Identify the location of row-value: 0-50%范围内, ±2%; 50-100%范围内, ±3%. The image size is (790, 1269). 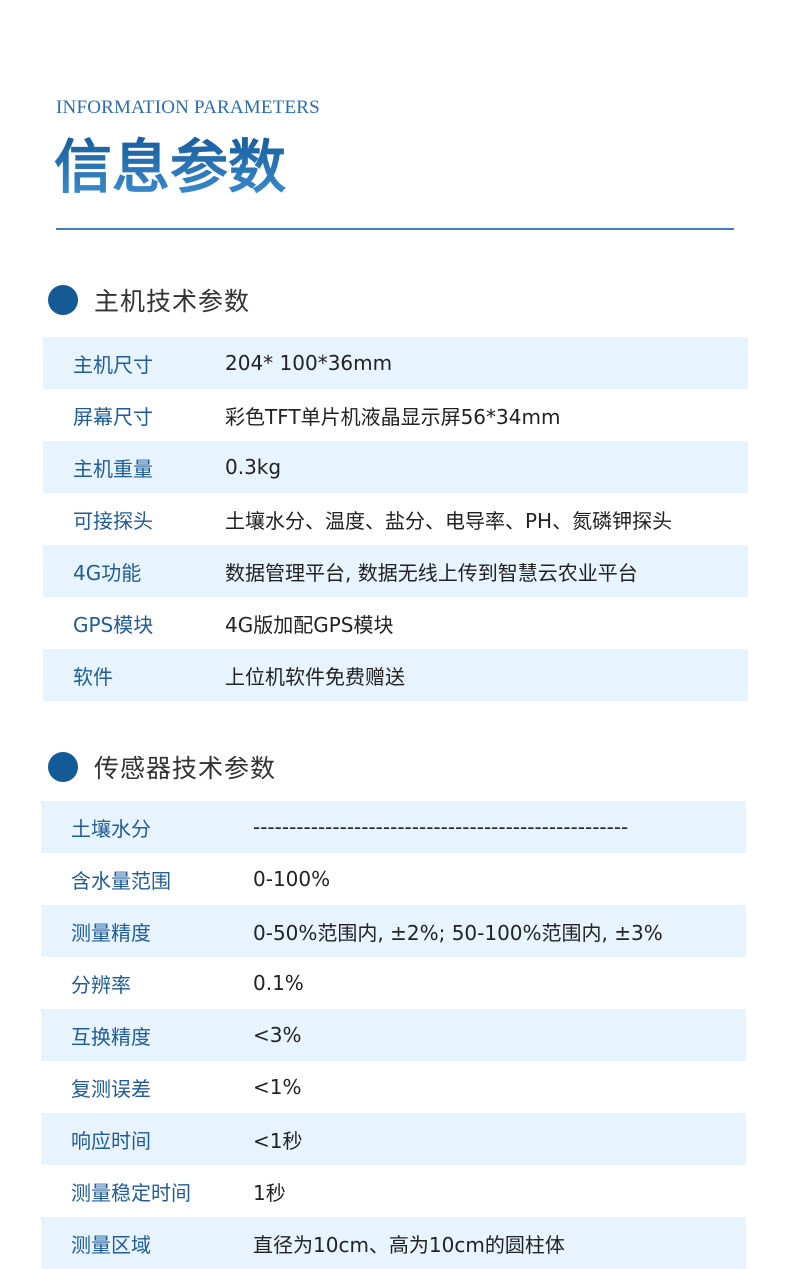
(458, 932).